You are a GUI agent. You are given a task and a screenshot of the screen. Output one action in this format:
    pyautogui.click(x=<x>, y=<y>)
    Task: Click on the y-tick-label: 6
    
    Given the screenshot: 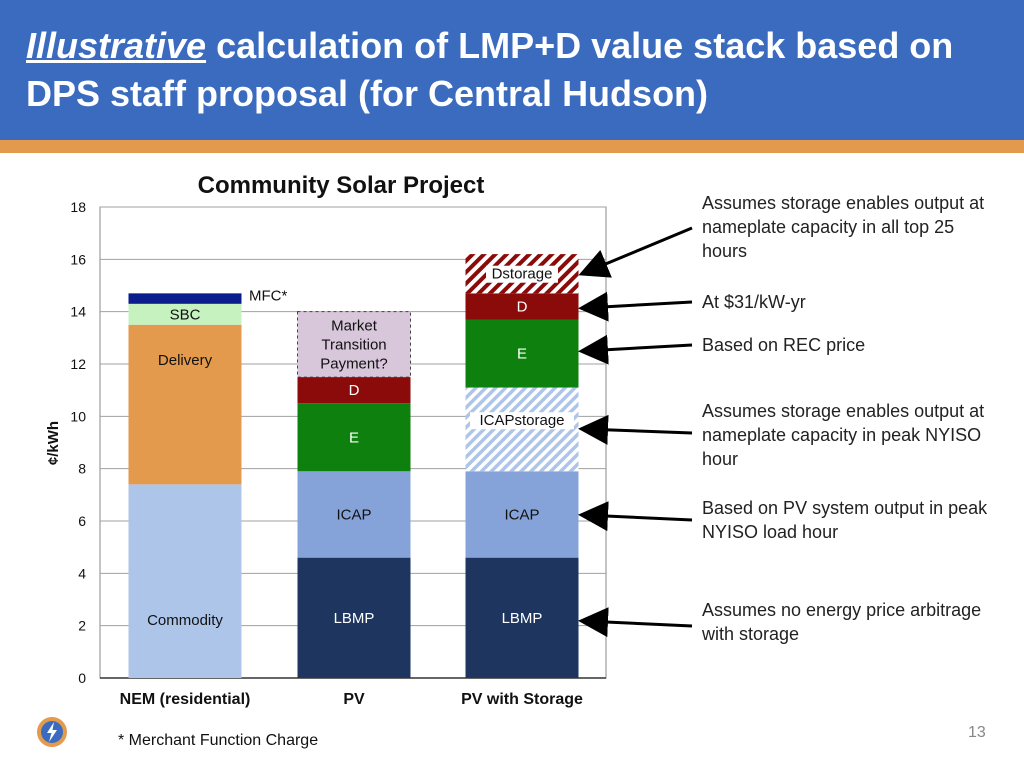 What is the action you would take?
    pyautogui.click(x=82, y=521)
    